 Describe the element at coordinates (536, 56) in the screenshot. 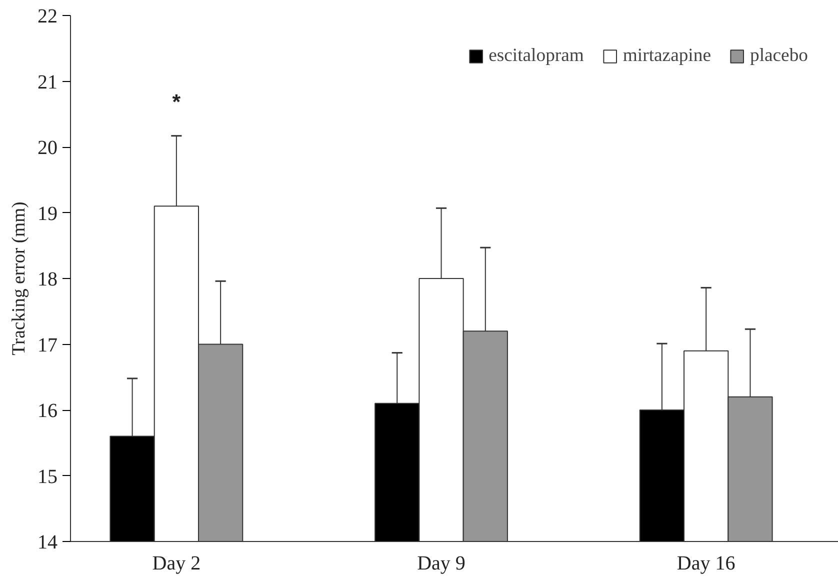

I see `legend-label: escitalopram` at that location.